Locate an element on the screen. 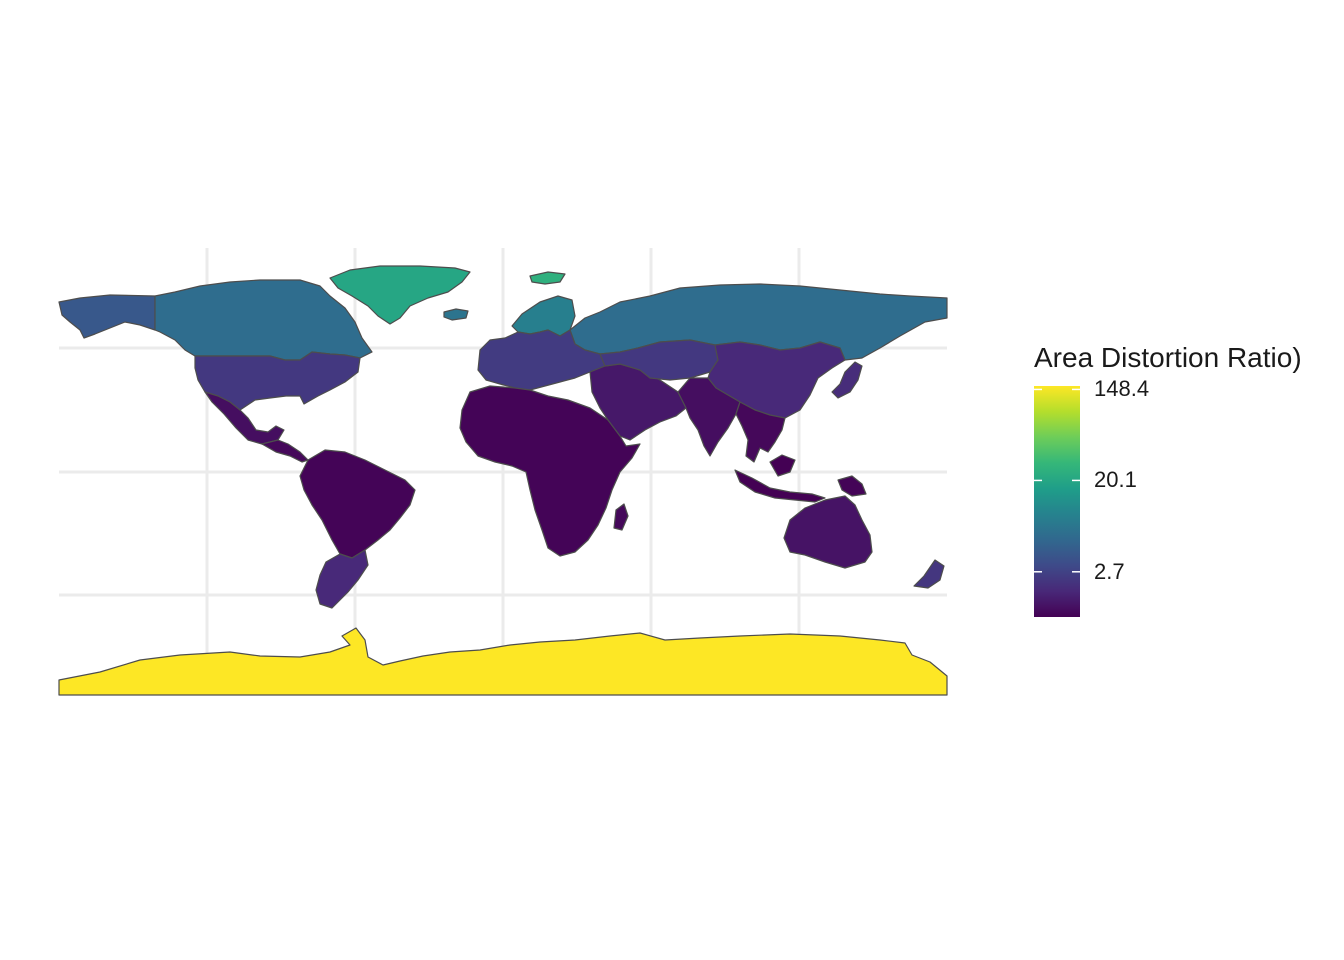 This screenshot has height=960, width=1344. legend: Area Distortion Ratio) 148.4 20.1 2.7 is located at coordinates (1184, 485).